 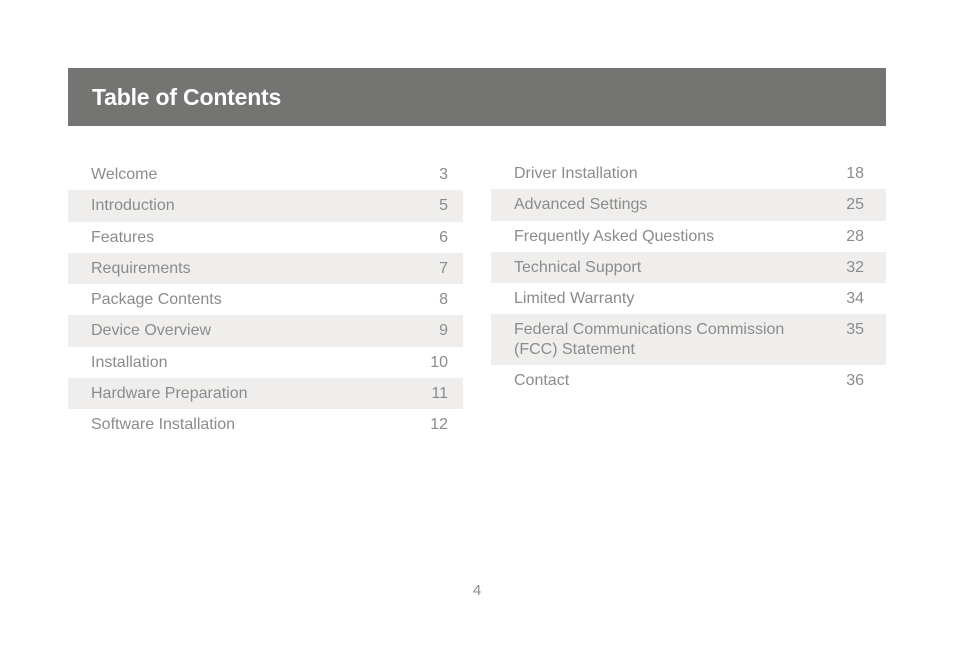 I want to click on toc-entry-page: 6, so click(x=443, y=237).